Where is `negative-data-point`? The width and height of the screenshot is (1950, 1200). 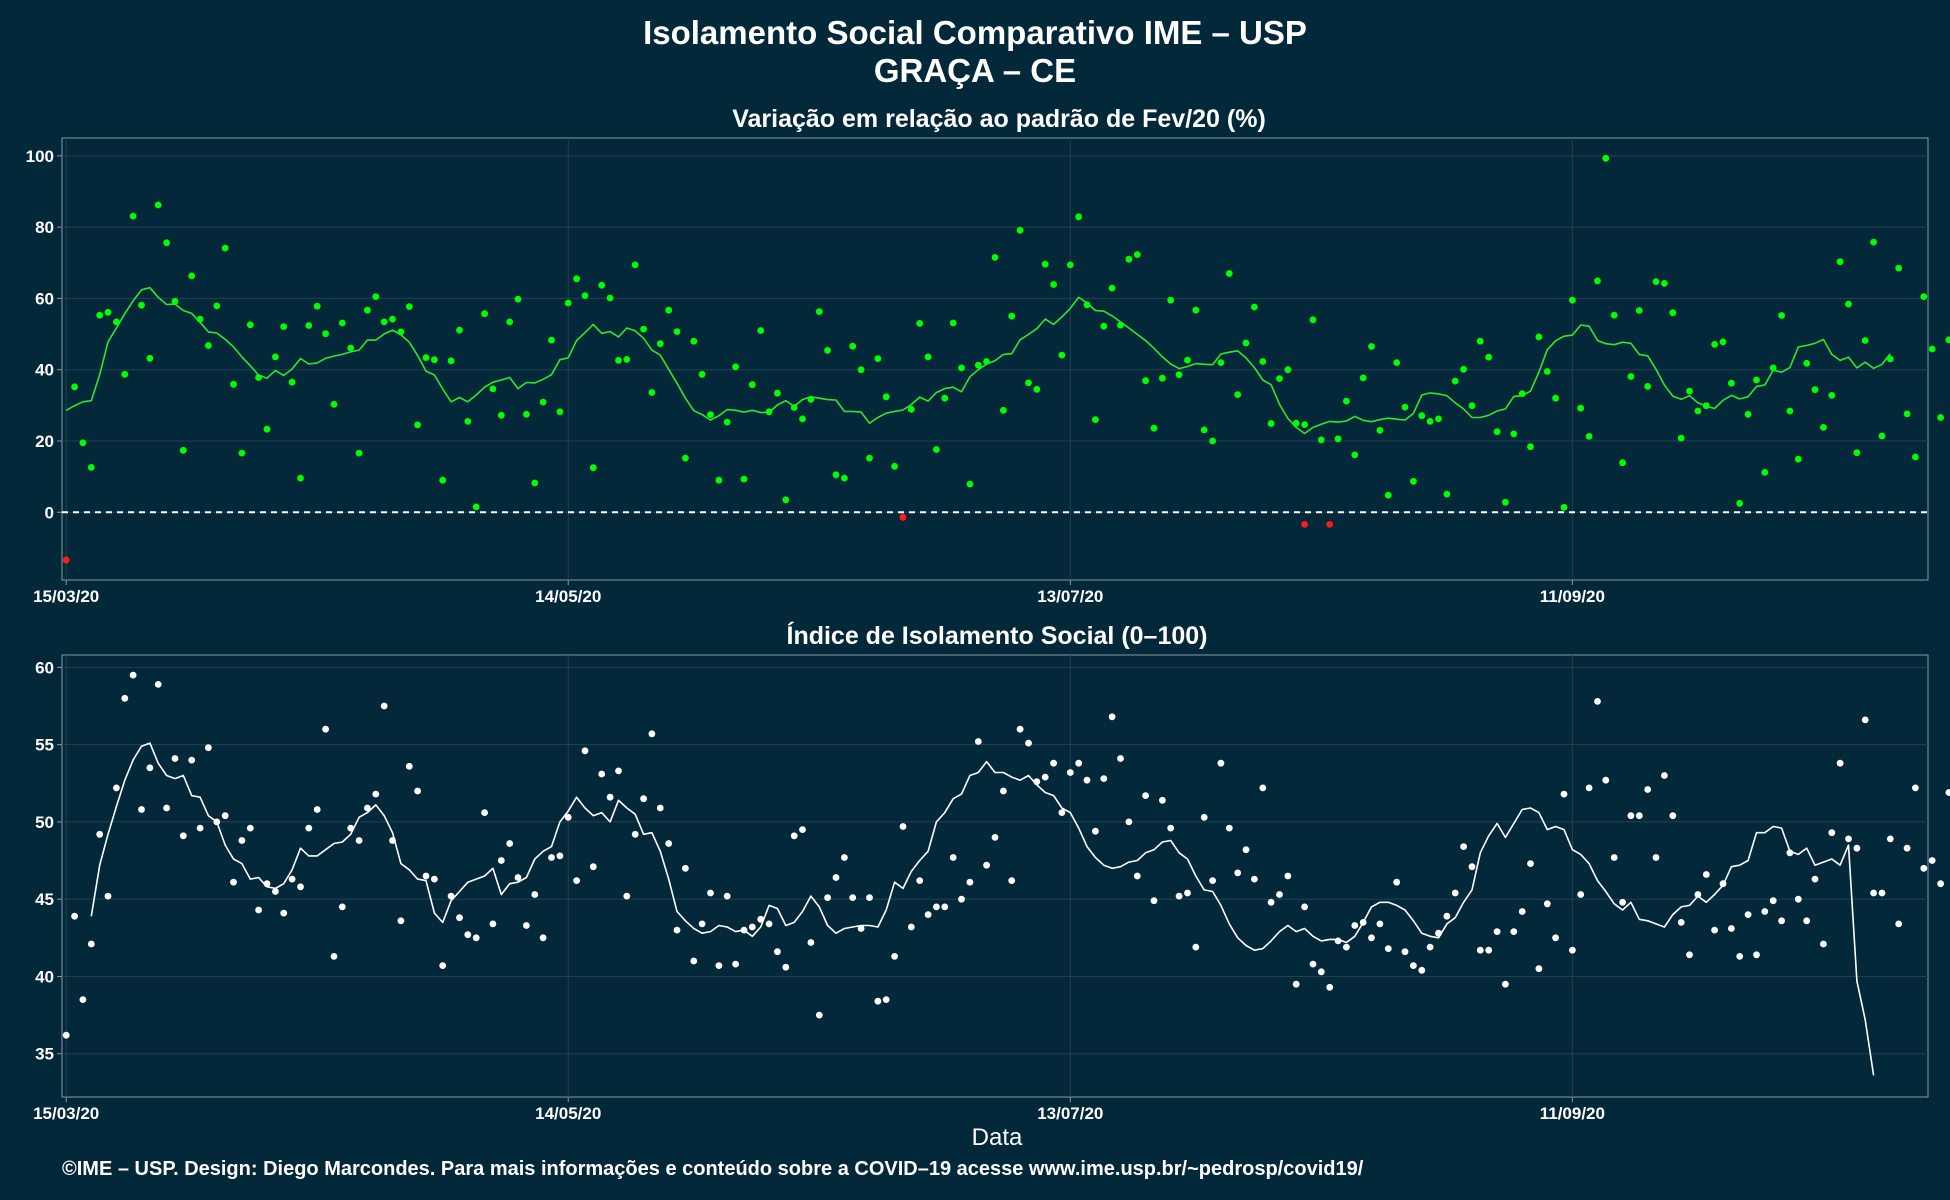
negative-data-point is located at coordinates (903, 517).